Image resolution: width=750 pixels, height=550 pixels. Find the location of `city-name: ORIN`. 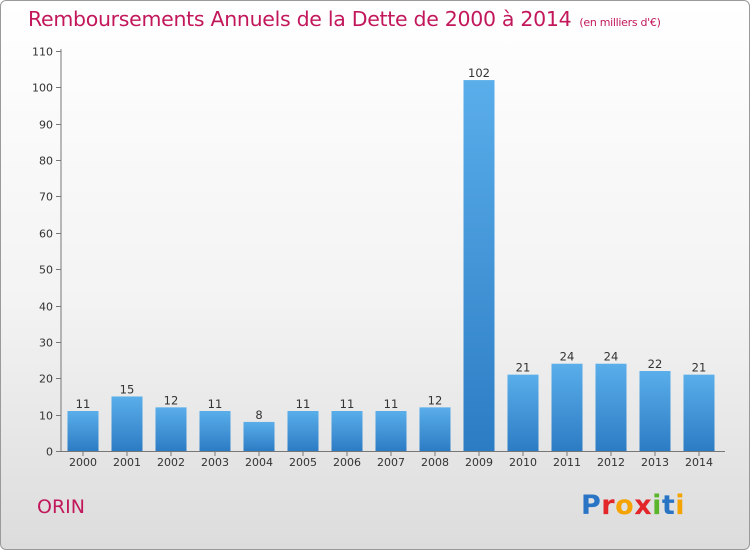

city-name: ORIN is located at coordinates (61, 507).